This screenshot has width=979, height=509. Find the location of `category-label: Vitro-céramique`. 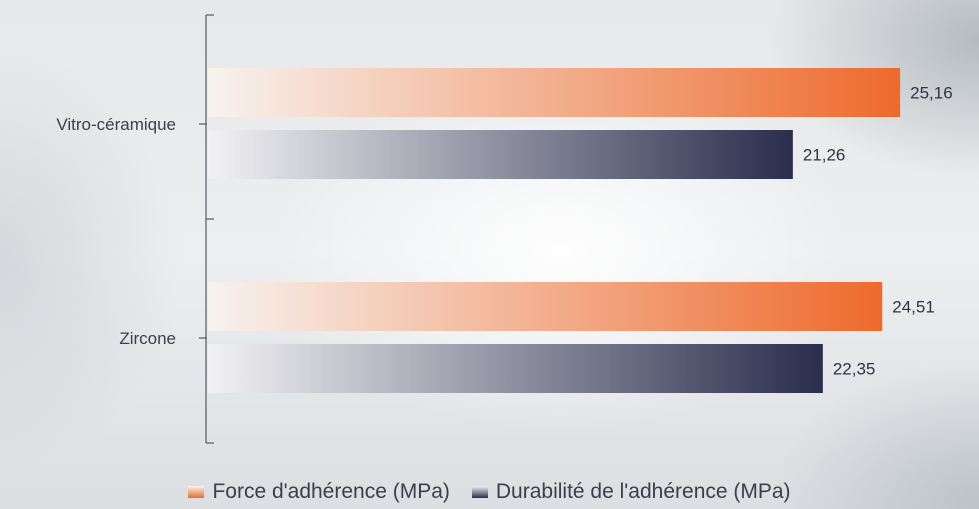

category-label: Vitro-céramique is located at coordinates (116, 124).